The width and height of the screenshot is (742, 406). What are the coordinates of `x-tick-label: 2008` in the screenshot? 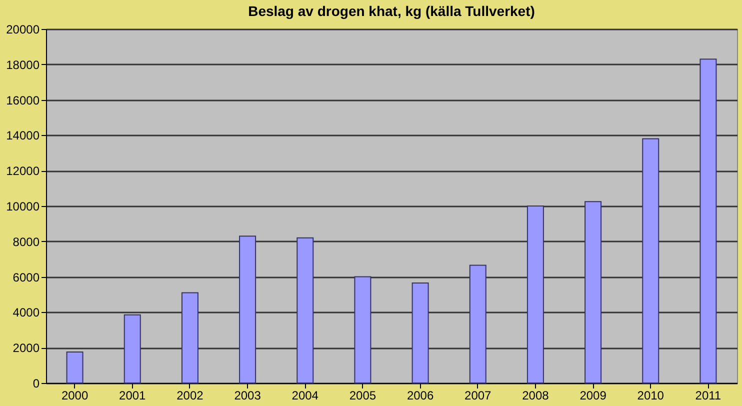 It's located at (536, 395).